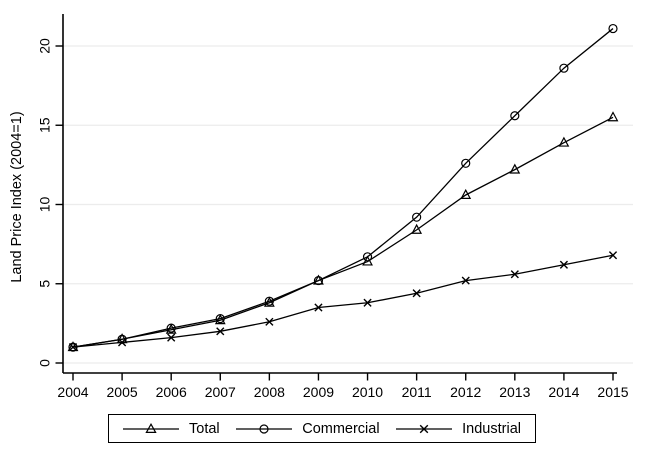  What do you see at coordinates (416, 293) in the screenshot?
I see `marker-x-industrial-2011` at bounding box center [416, 293].